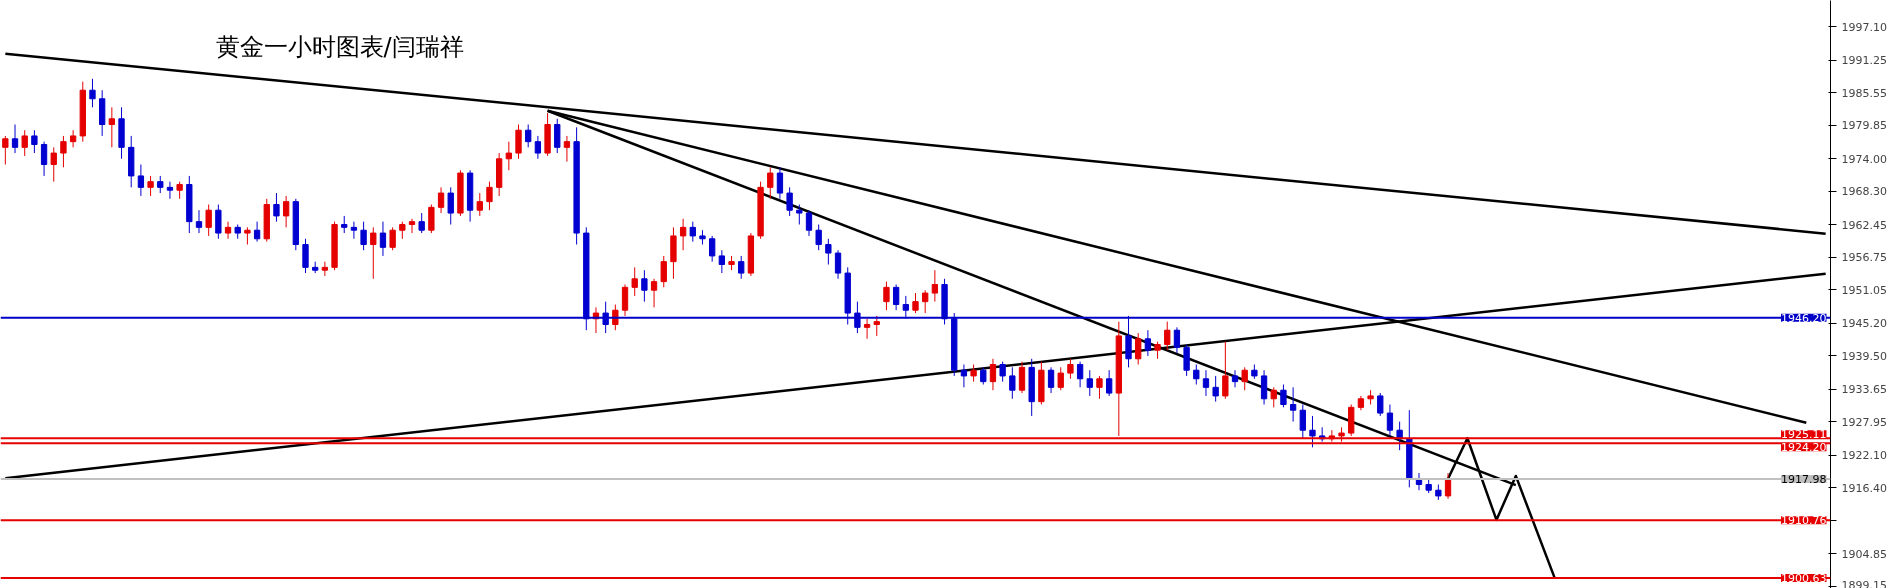  I want to click on y-tick-label: 1916.40, so click(1864, 488).